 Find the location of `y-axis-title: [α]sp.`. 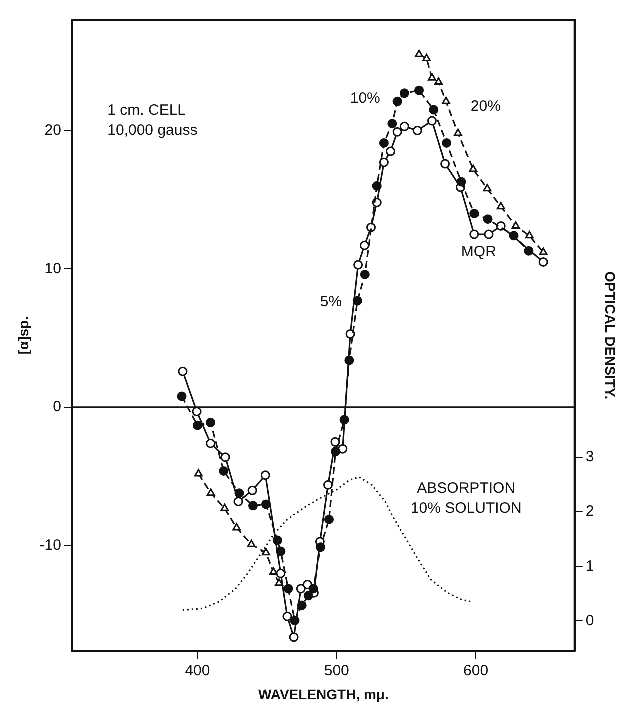

y-axis-title: [α]sp. is located at coordinates (23, 335).